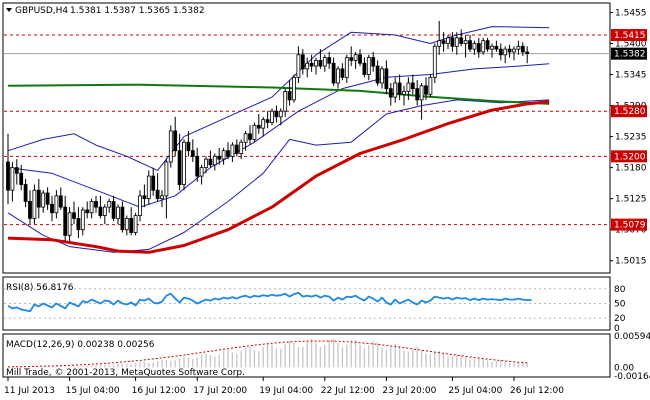  I want to click on moving-average-green, so click(278, 94).